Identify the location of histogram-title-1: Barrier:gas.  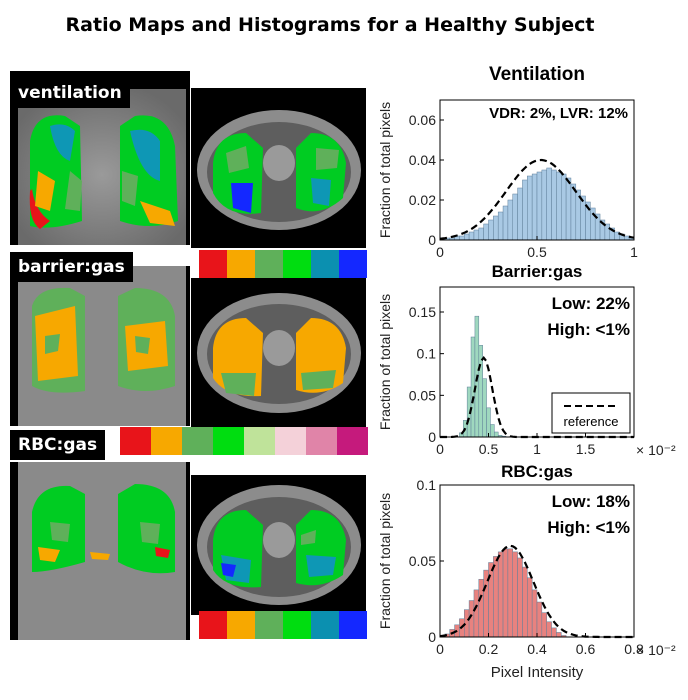
(537, 271).